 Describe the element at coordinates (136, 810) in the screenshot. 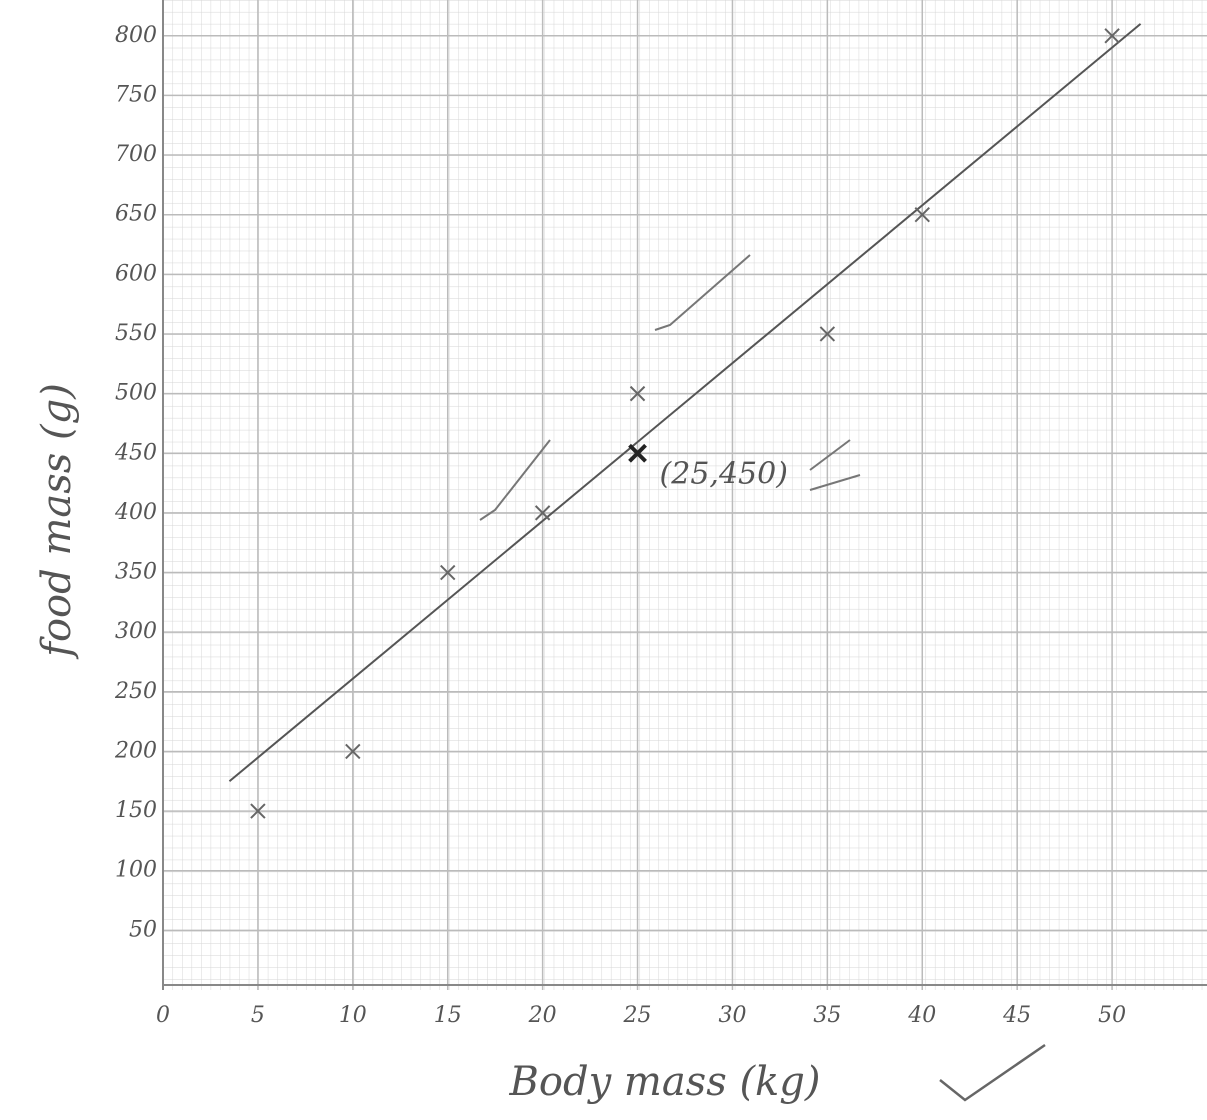

I see `y-tick-label: 150` at that location.